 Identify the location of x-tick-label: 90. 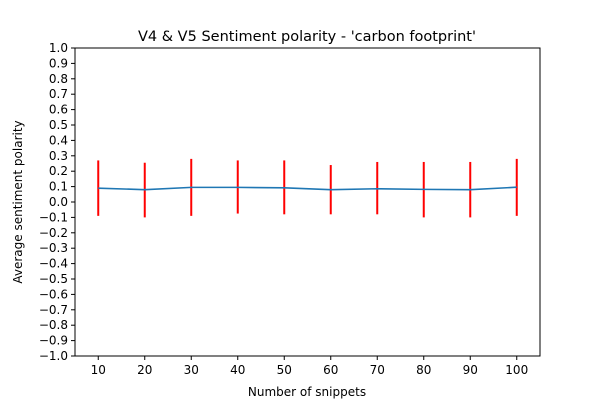
(470, 370).